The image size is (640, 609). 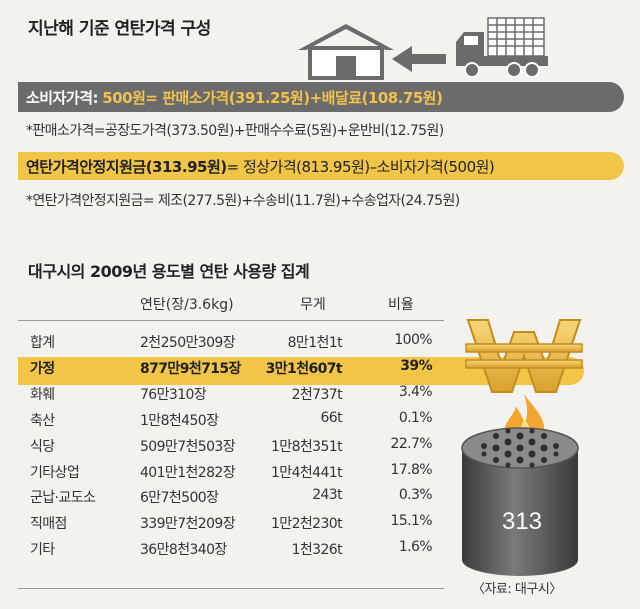 What do you see at coordinates (415, 547) in the screenshot?
I see `ratio-cell: 1.6%` at bounding box center [415, 547].